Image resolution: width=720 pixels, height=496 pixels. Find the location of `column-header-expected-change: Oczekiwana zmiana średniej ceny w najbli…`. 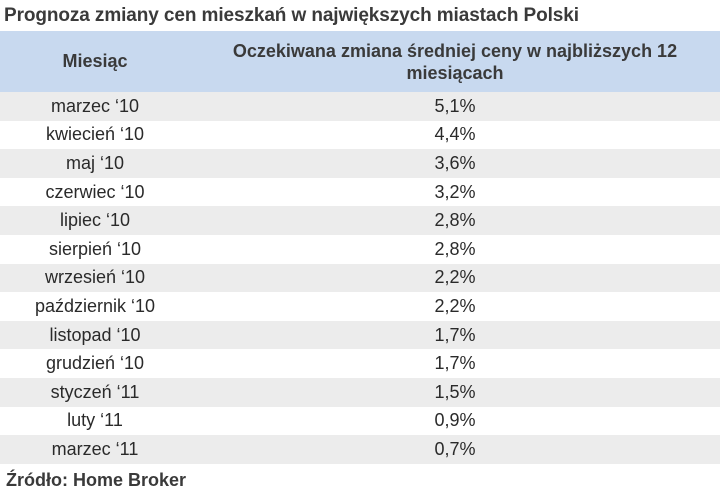

column-header-expected-change: Oczekiwana zmiana średniej ceny w najbli… is located at coordinates (455, 61).